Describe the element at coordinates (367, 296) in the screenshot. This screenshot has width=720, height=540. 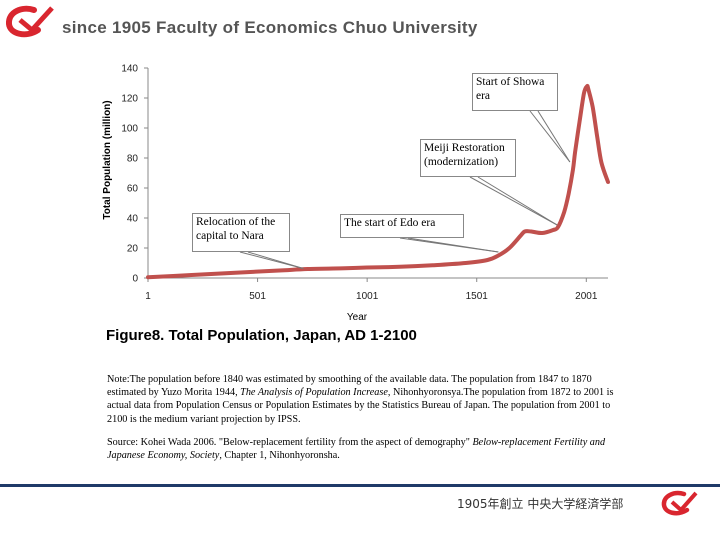
I see `x-tick-label: 1001` at that location.